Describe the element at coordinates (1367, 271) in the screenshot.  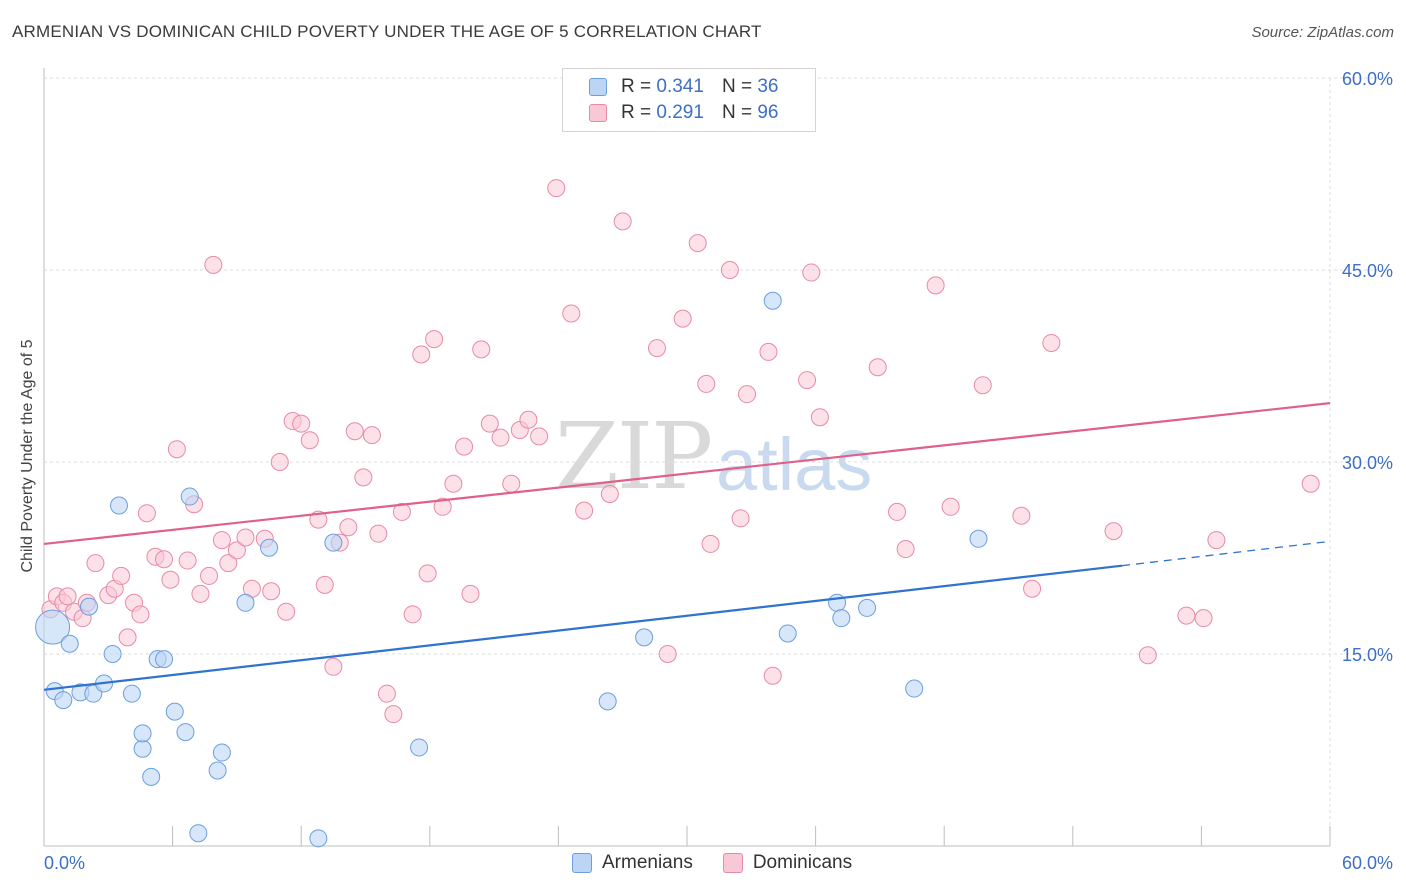
I see `y-tick-label: 45.0%` at that location.